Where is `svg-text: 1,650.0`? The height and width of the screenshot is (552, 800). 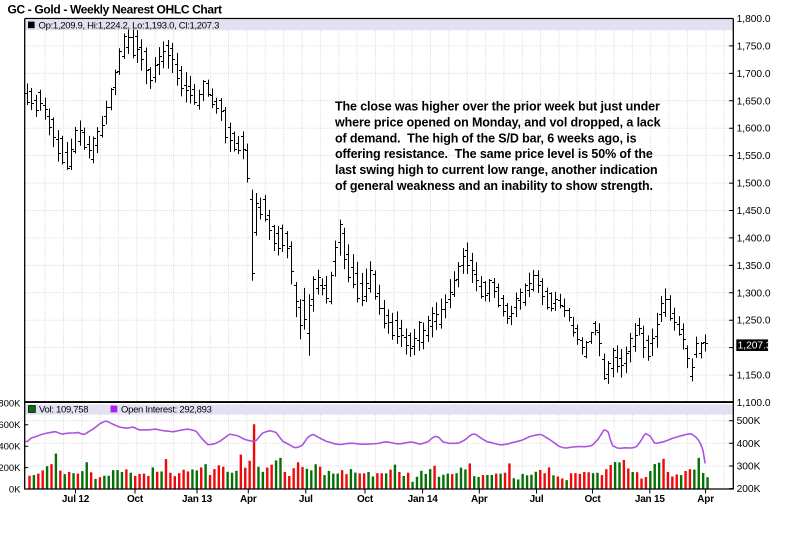
svg-text: 1,650.0 is located at coordinates (754, 101).